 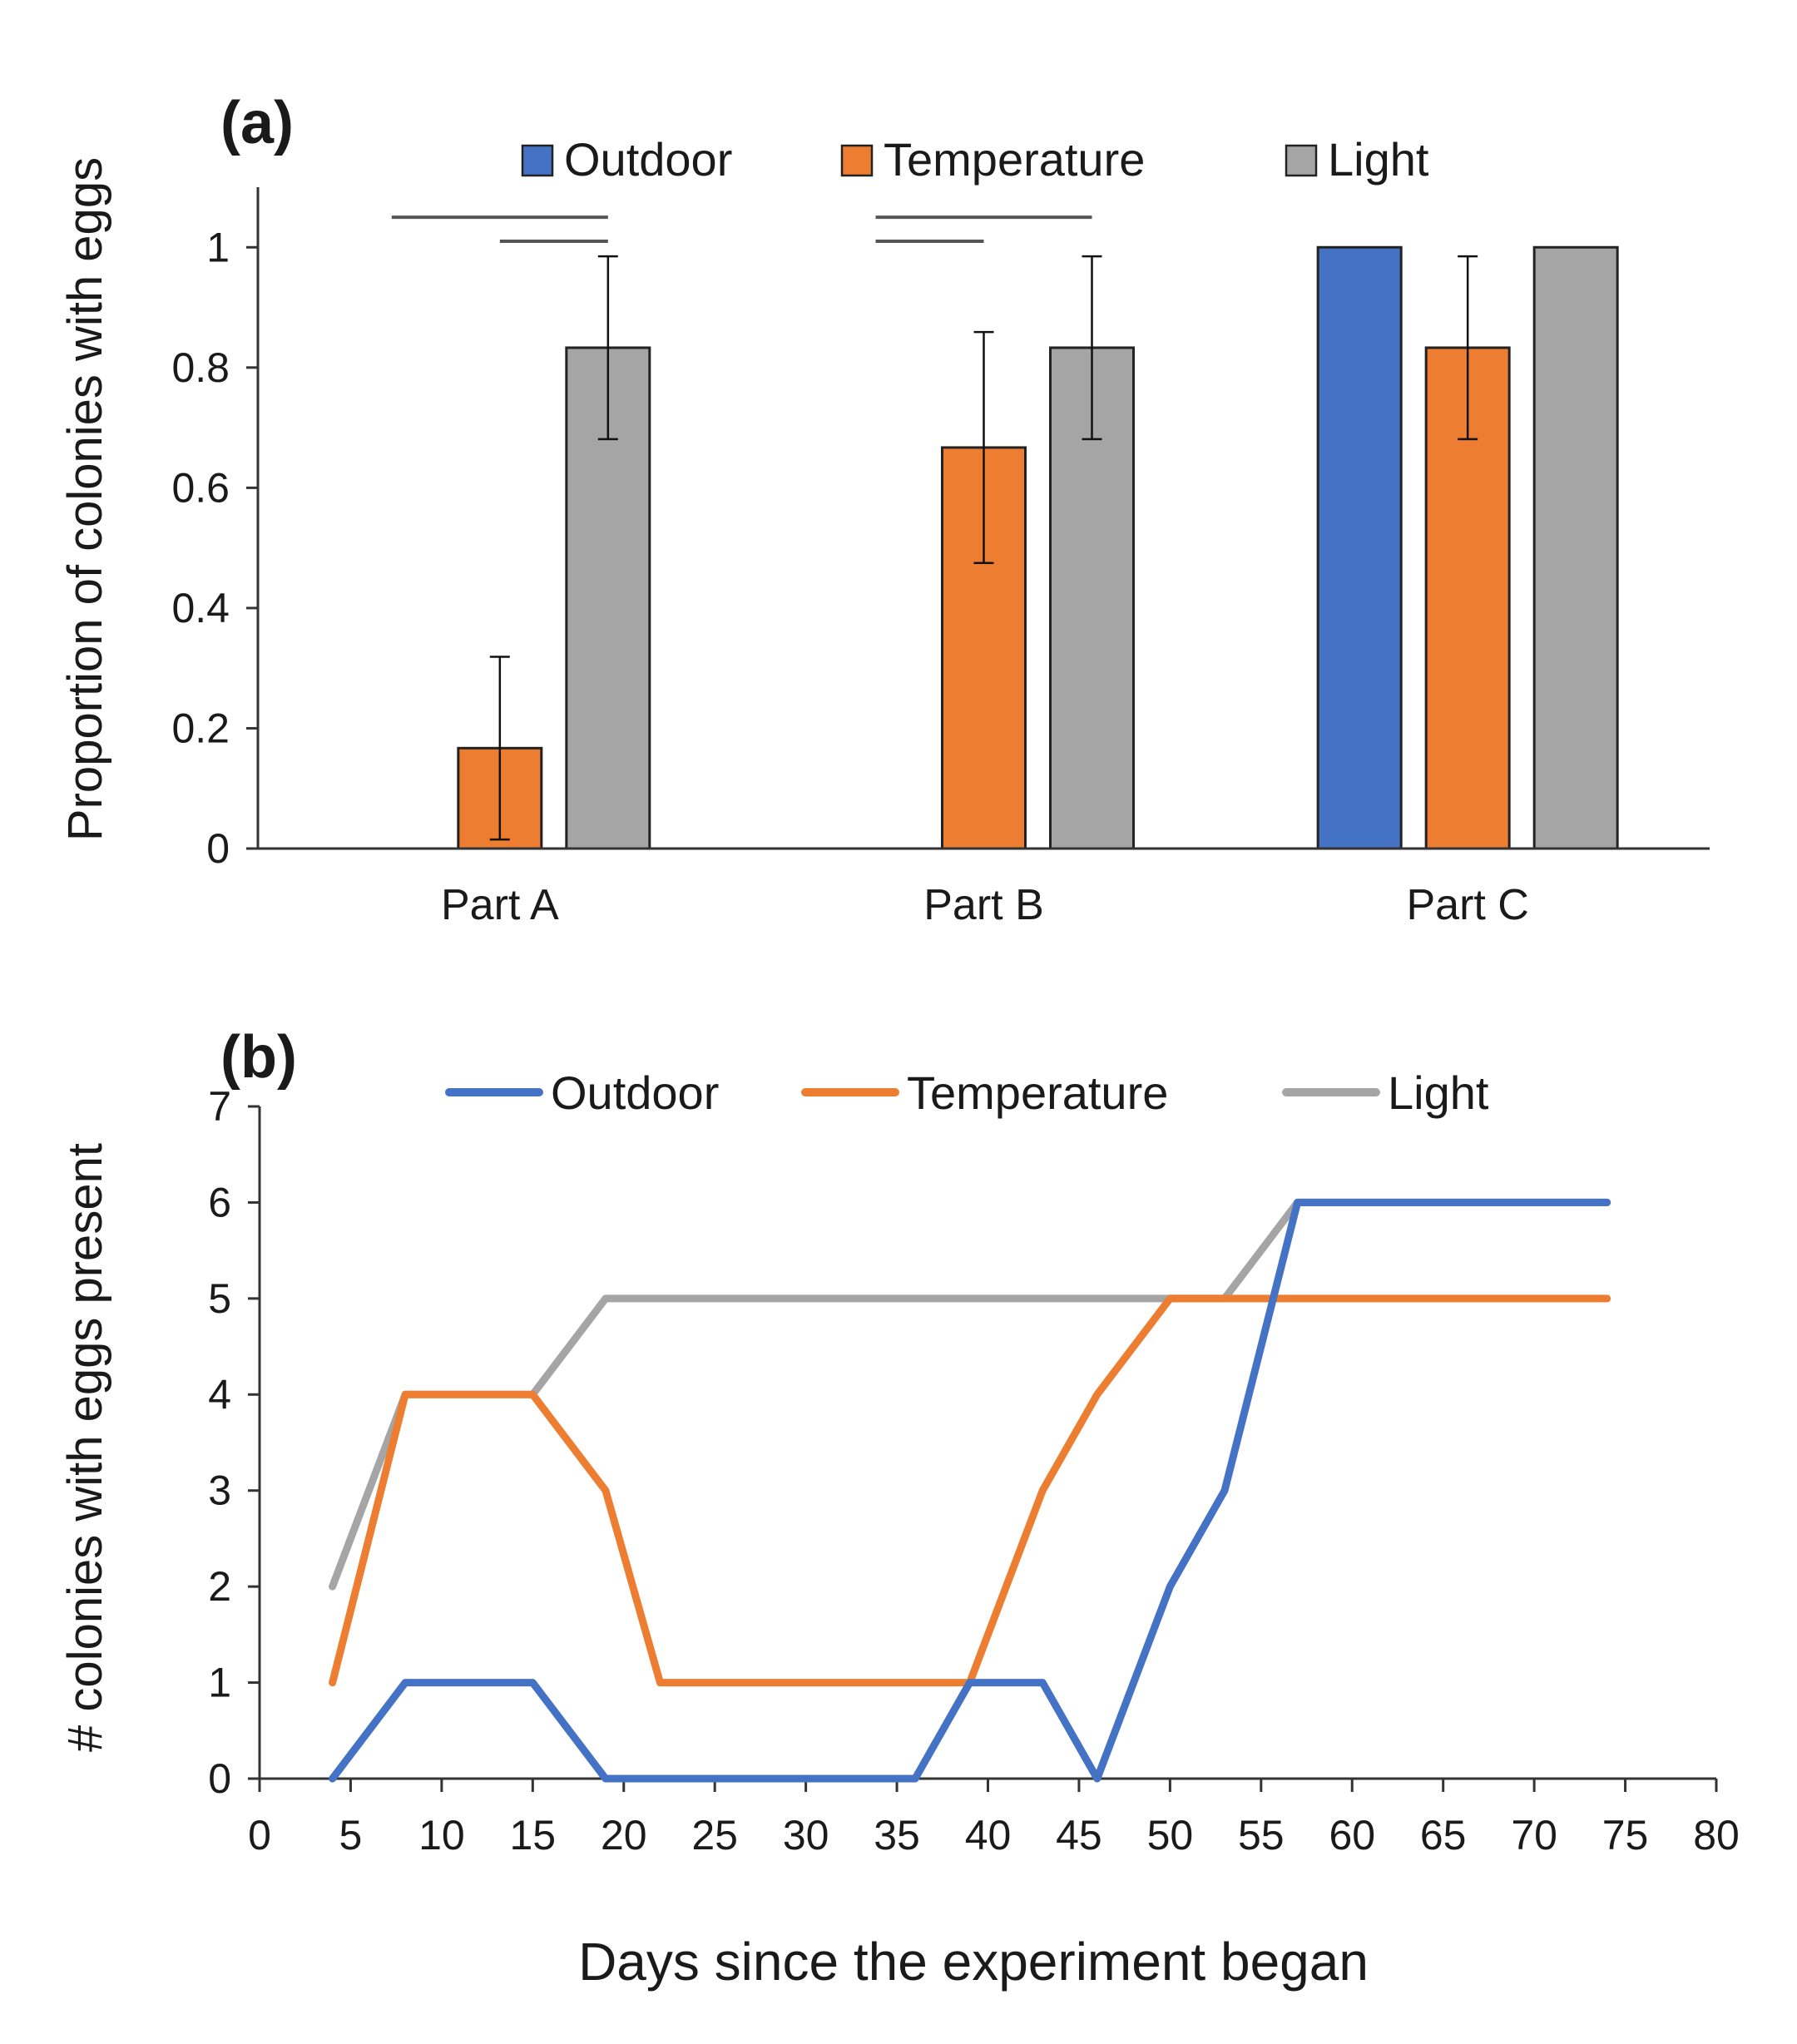 What do you see at coordinates (85, 1448) in the screenshot?
I see `line-y-axis-label: # colonies with eggs present` at bounding box center [85, 1448].